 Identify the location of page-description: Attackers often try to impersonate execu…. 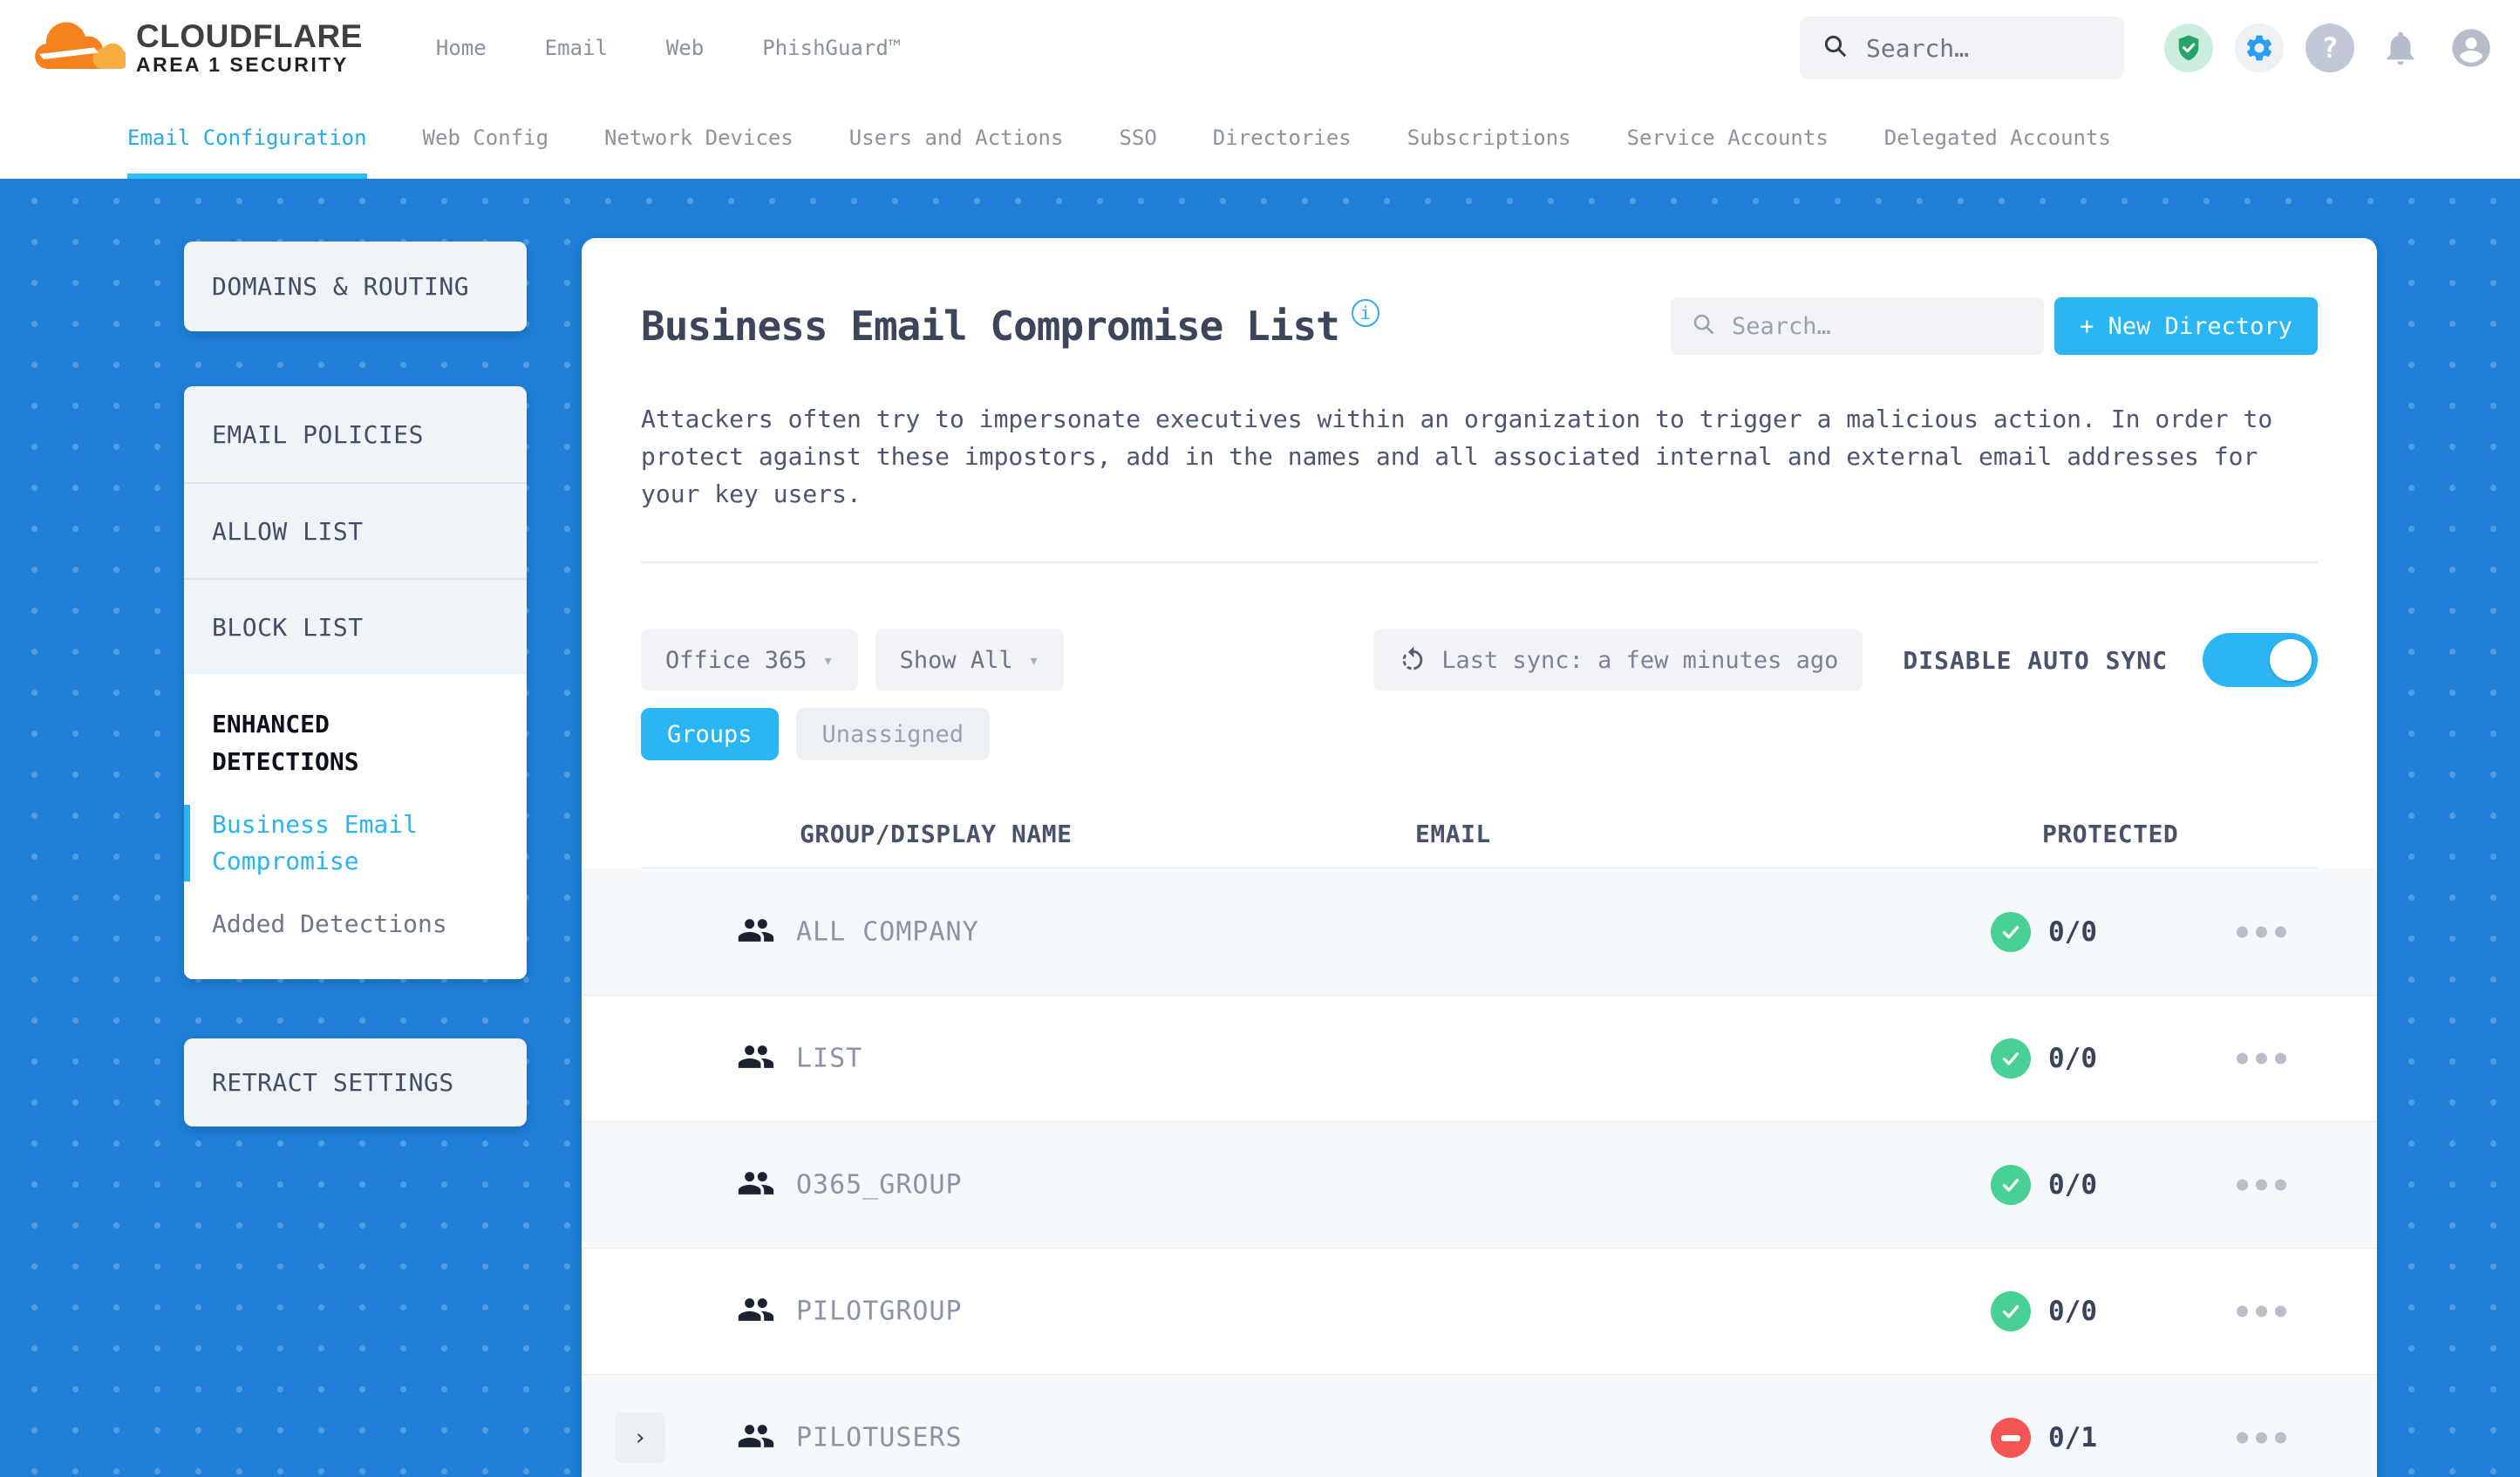
(1457, 456).